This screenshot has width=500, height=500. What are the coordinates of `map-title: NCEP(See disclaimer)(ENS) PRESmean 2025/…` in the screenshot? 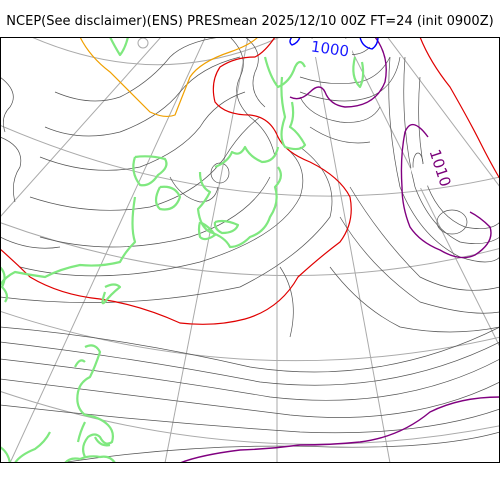 It's located at (250, 21).